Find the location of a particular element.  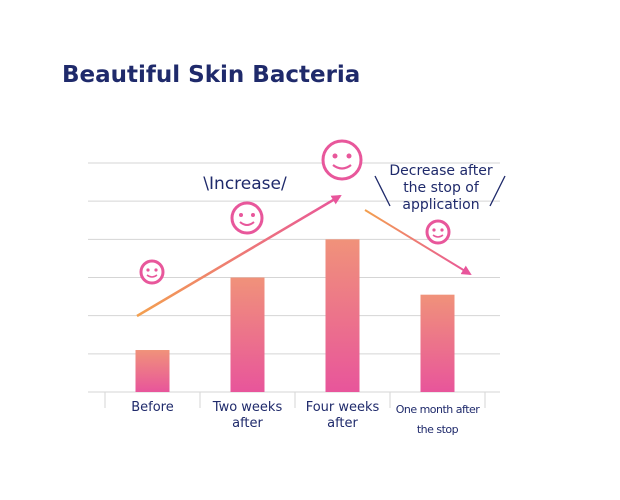

x-tick-label: One month after the stop is located at coordinates (437, 419).